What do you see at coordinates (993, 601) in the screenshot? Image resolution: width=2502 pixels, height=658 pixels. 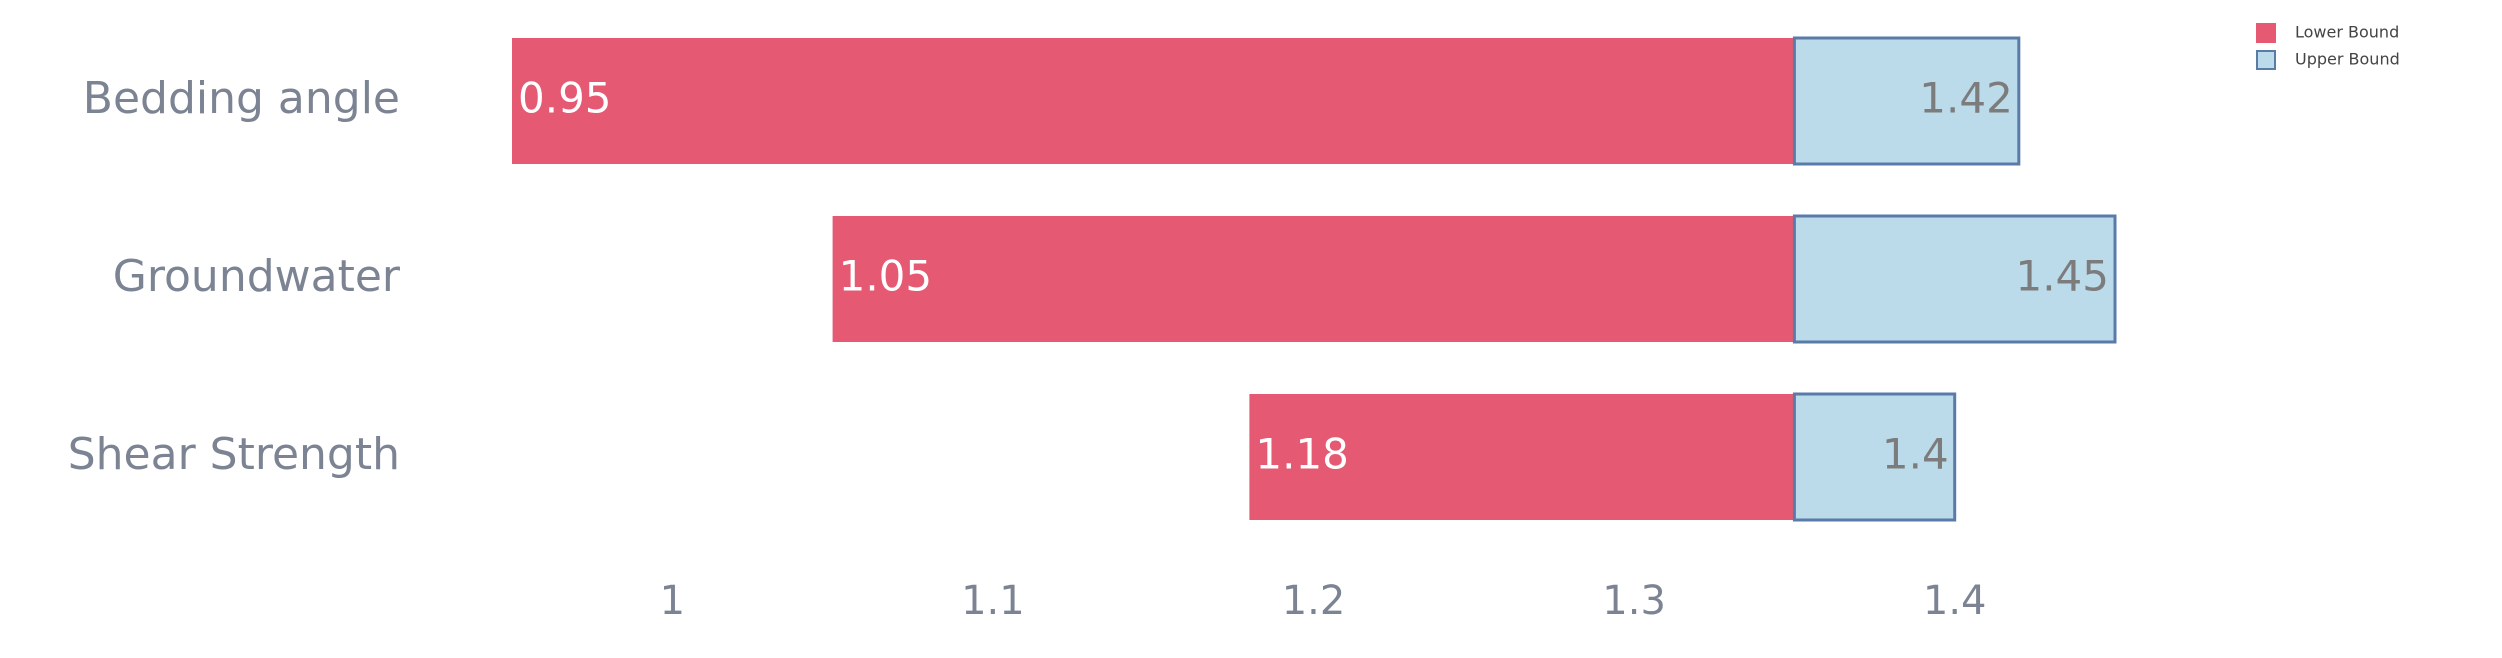 I see `x-tick-label: 1.1` at bounding box center [993, 601].